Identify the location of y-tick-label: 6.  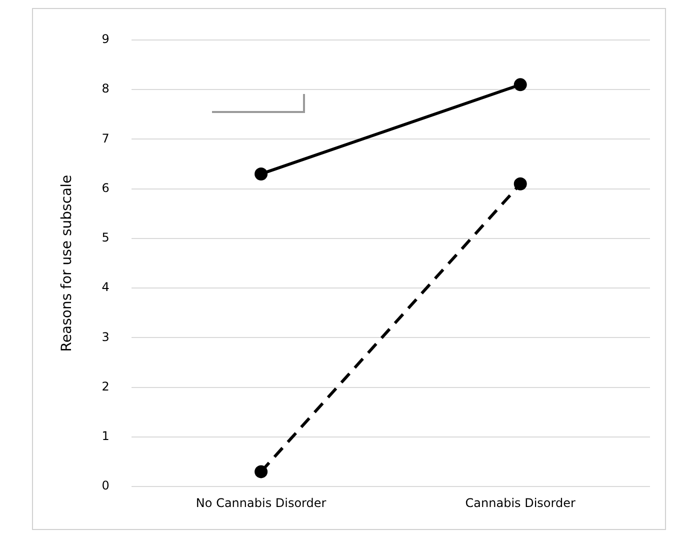
(106, 187).